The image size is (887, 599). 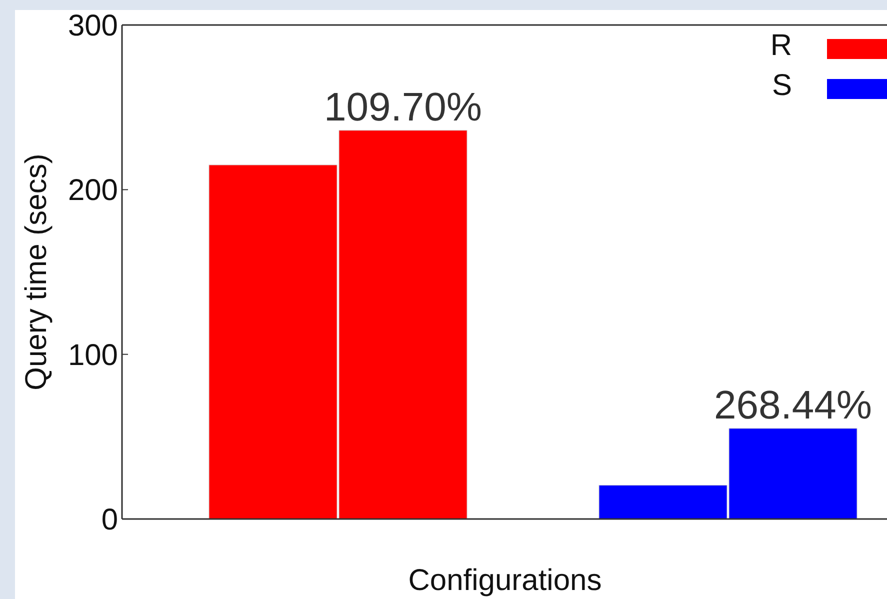 I want to click on y-axis-title: Query time (secs), so click(x=36, y=272).